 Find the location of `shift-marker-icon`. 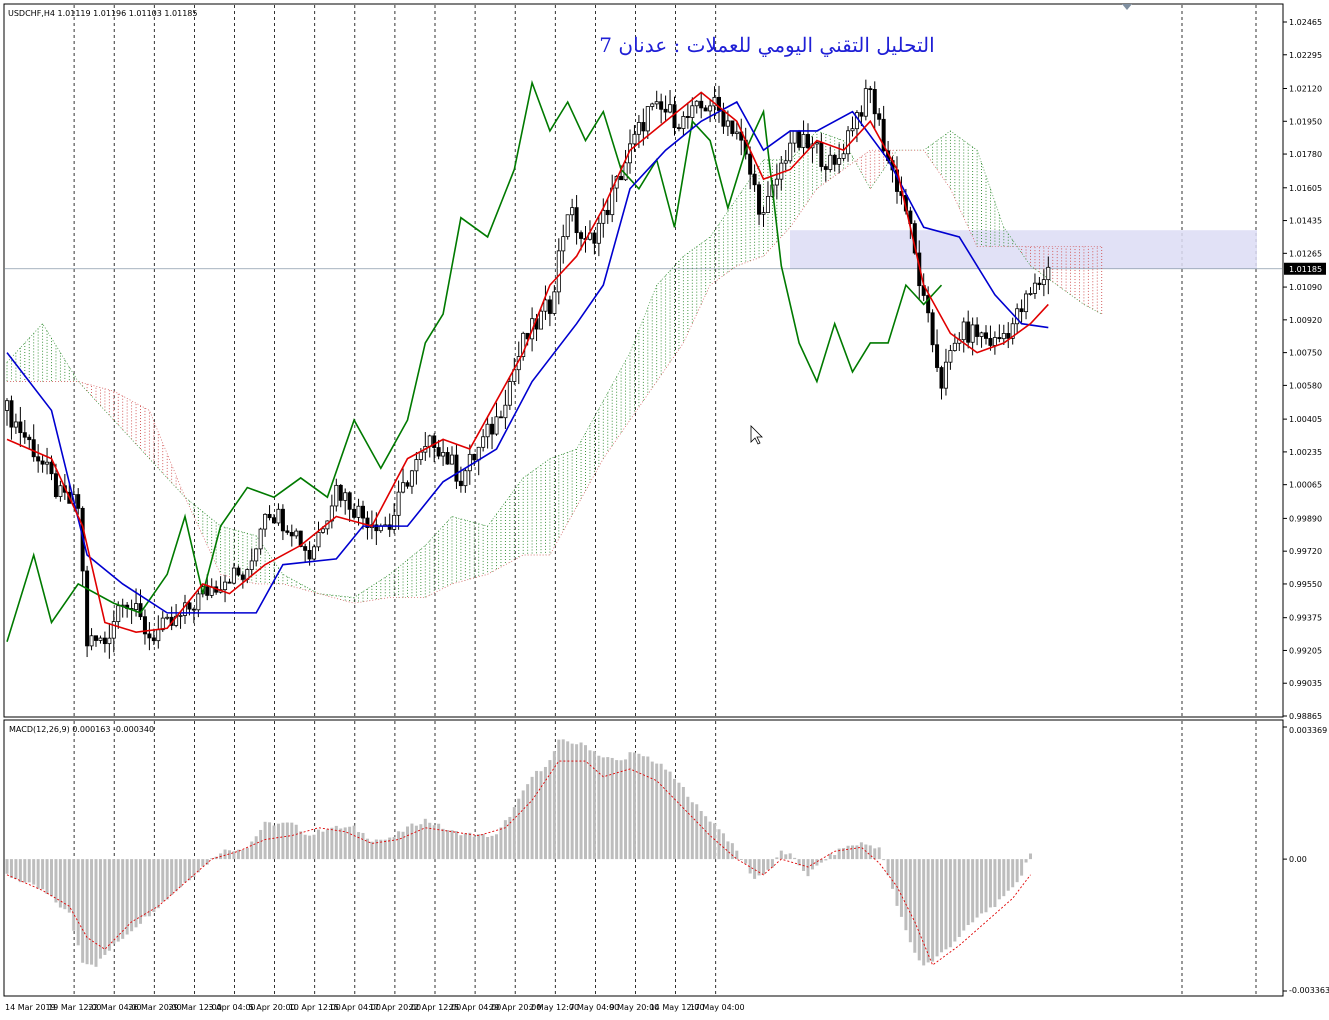

shift-marker-icon is located at coordinates (1127, 7).